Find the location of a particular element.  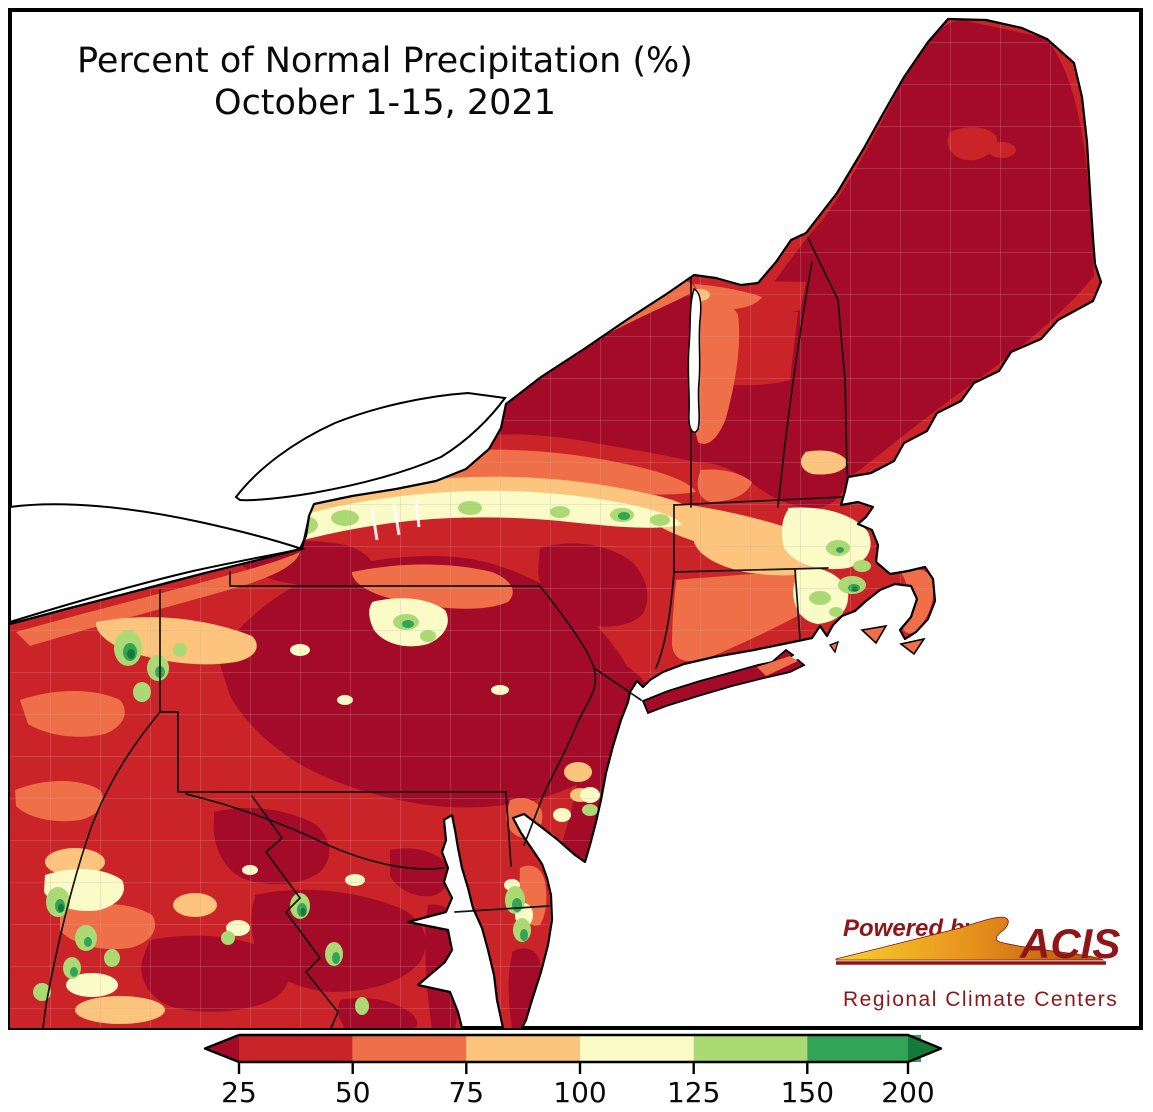

colorbar-left-arrow is located at coordinates (222, 1048).